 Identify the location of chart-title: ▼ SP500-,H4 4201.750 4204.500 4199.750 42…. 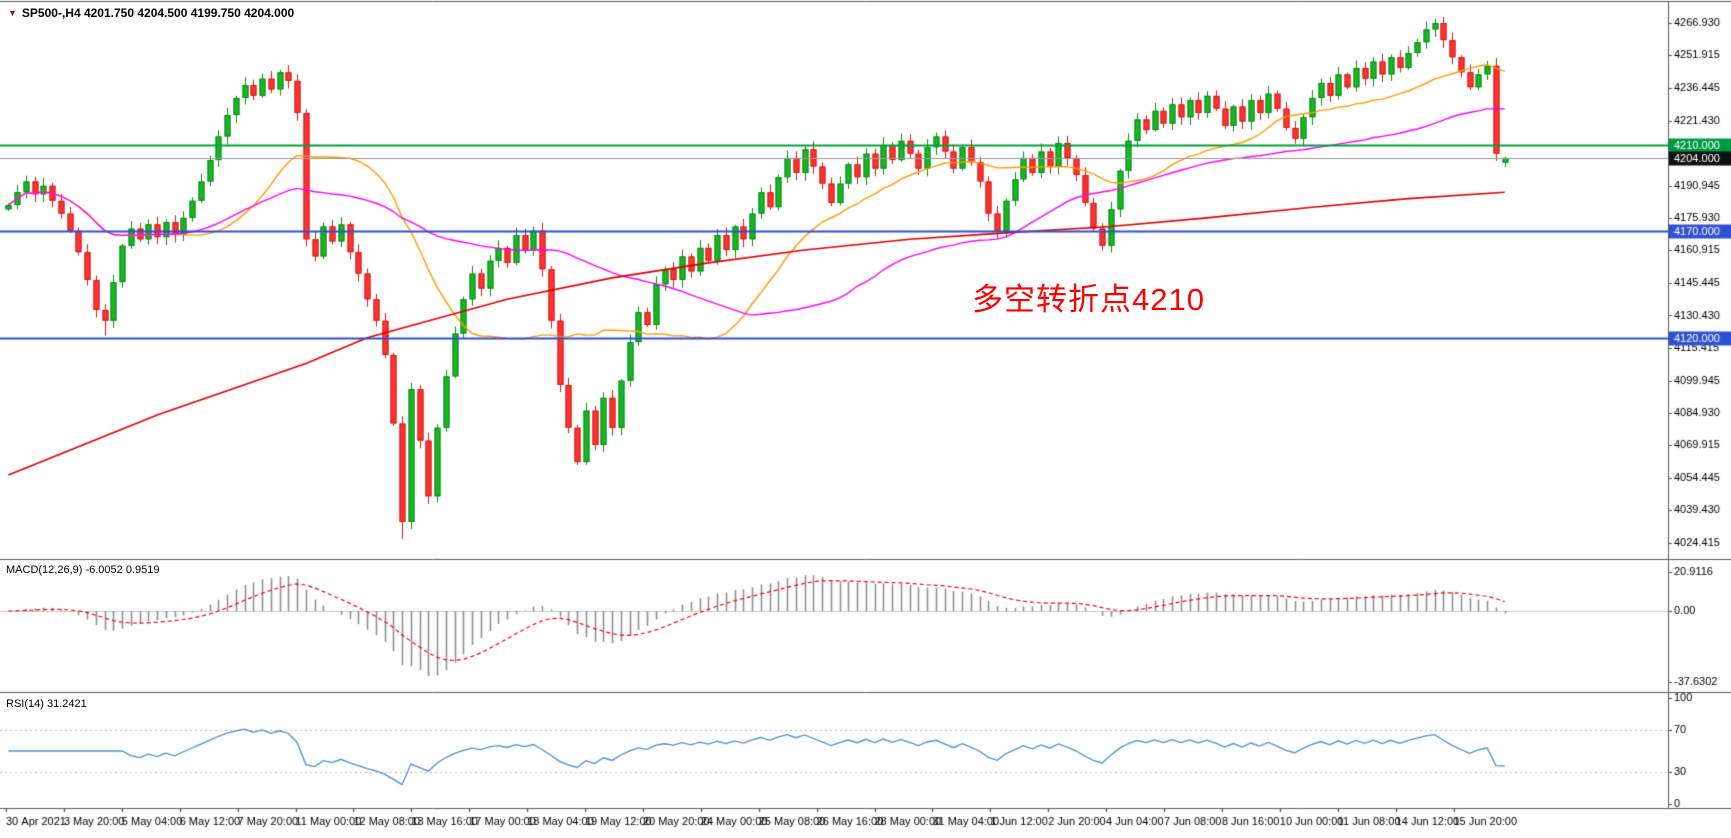
(151, 13).